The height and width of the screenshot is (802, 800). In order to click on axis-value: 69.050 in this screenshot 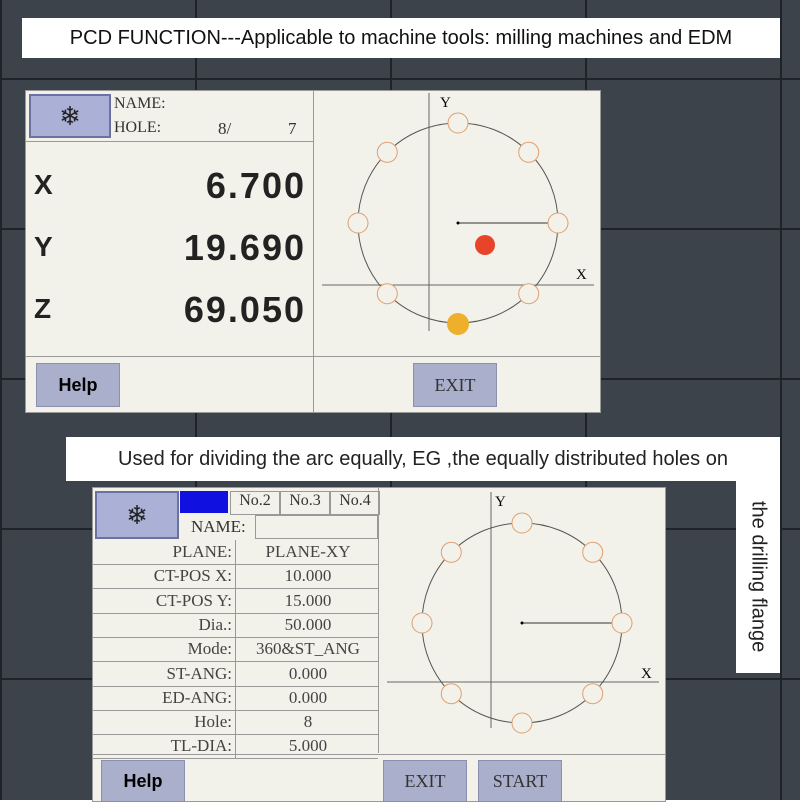, I will do `click(244, 309)`.